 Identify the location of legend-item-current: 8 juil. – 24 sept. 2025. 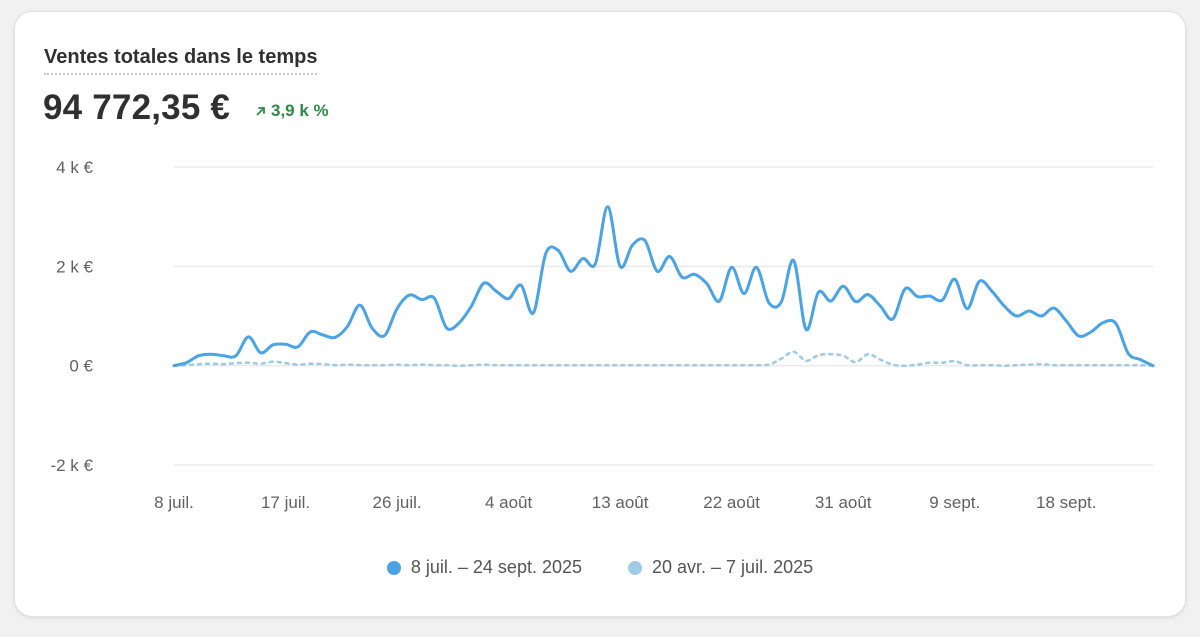
(484, 567).